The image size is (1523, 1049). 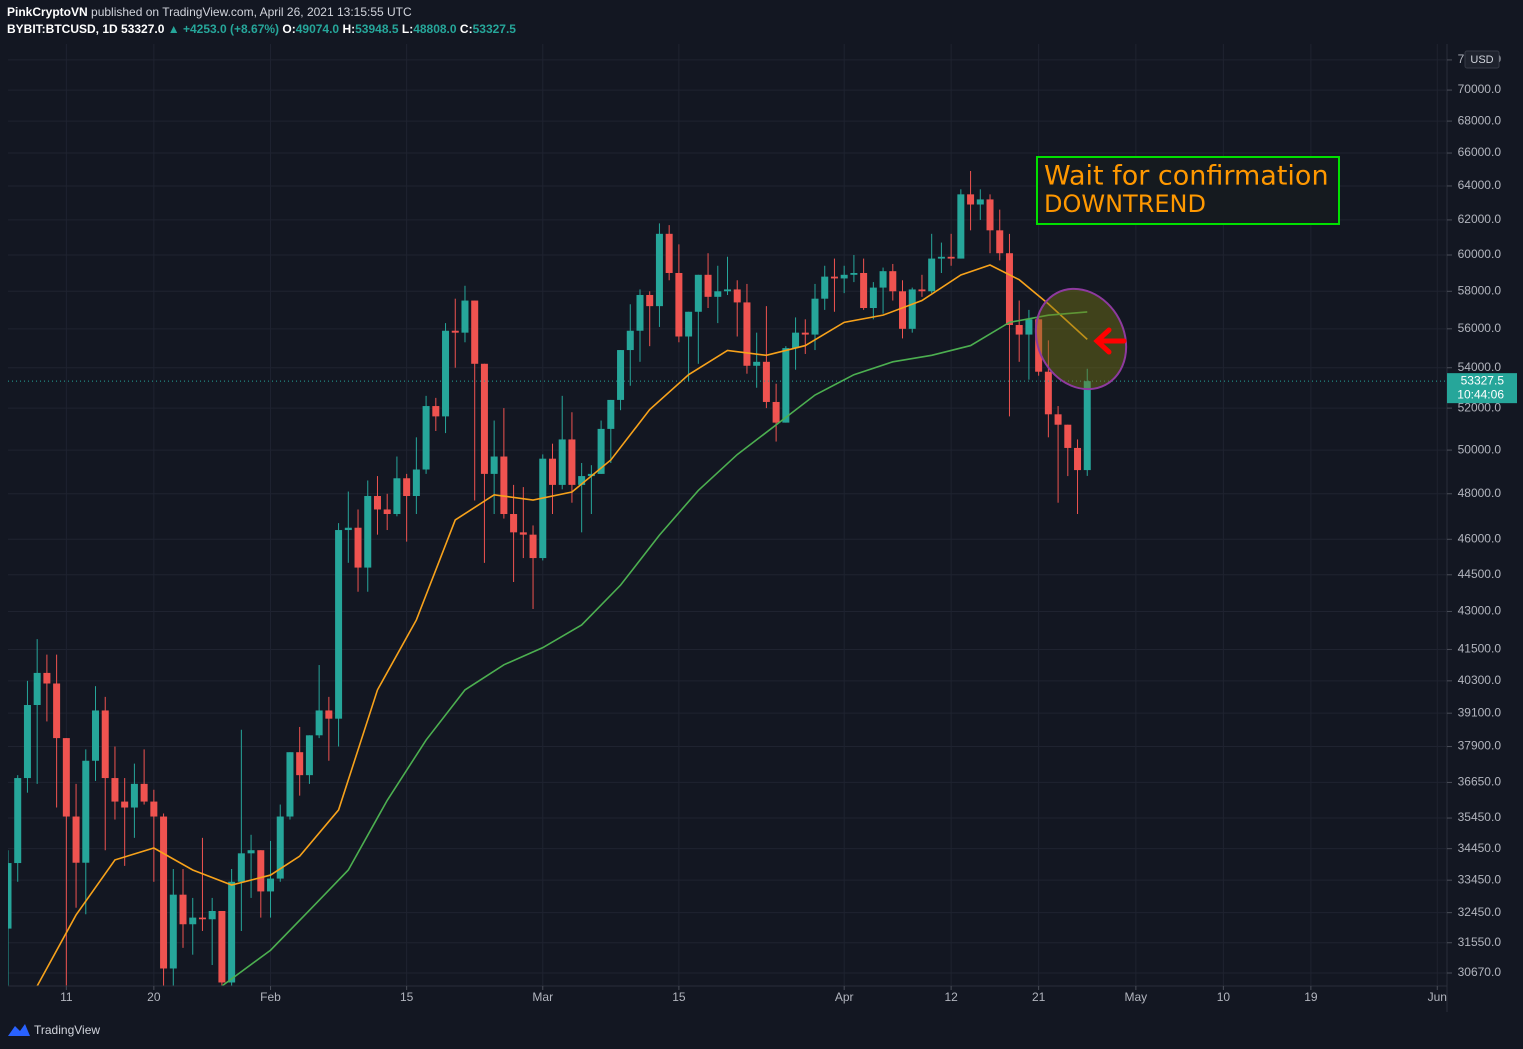 I want to click on y-tick-label: 52000.0, so click(x=1480, y=407).